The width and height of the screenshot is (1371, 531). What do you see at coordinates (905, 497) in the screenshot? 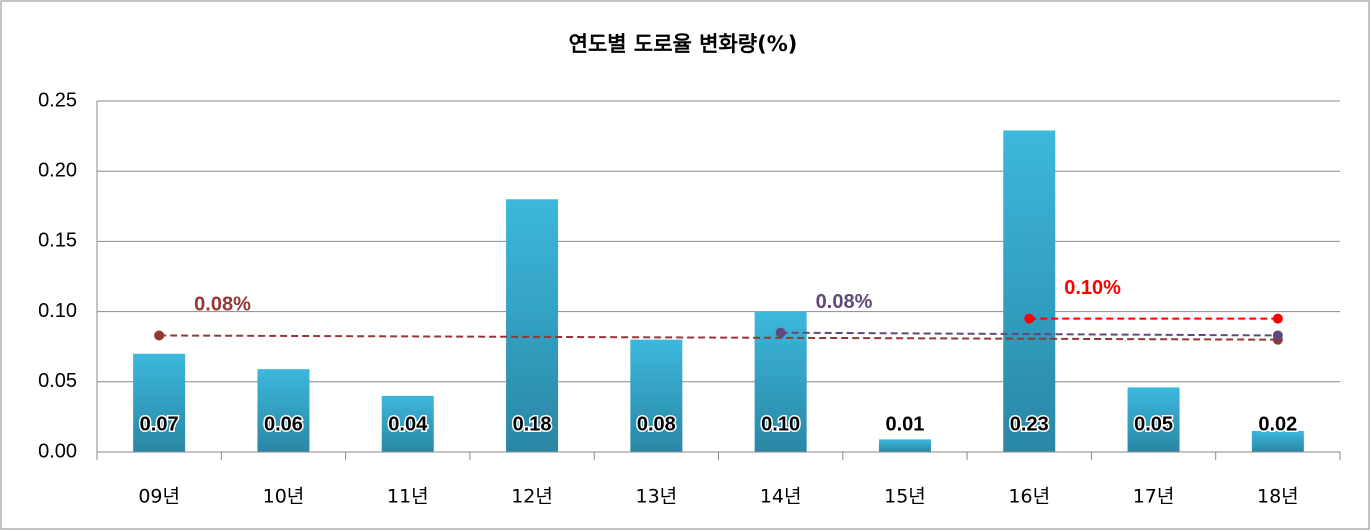
I see `x-tick-label: 15년` at bounding box center [905, 497].